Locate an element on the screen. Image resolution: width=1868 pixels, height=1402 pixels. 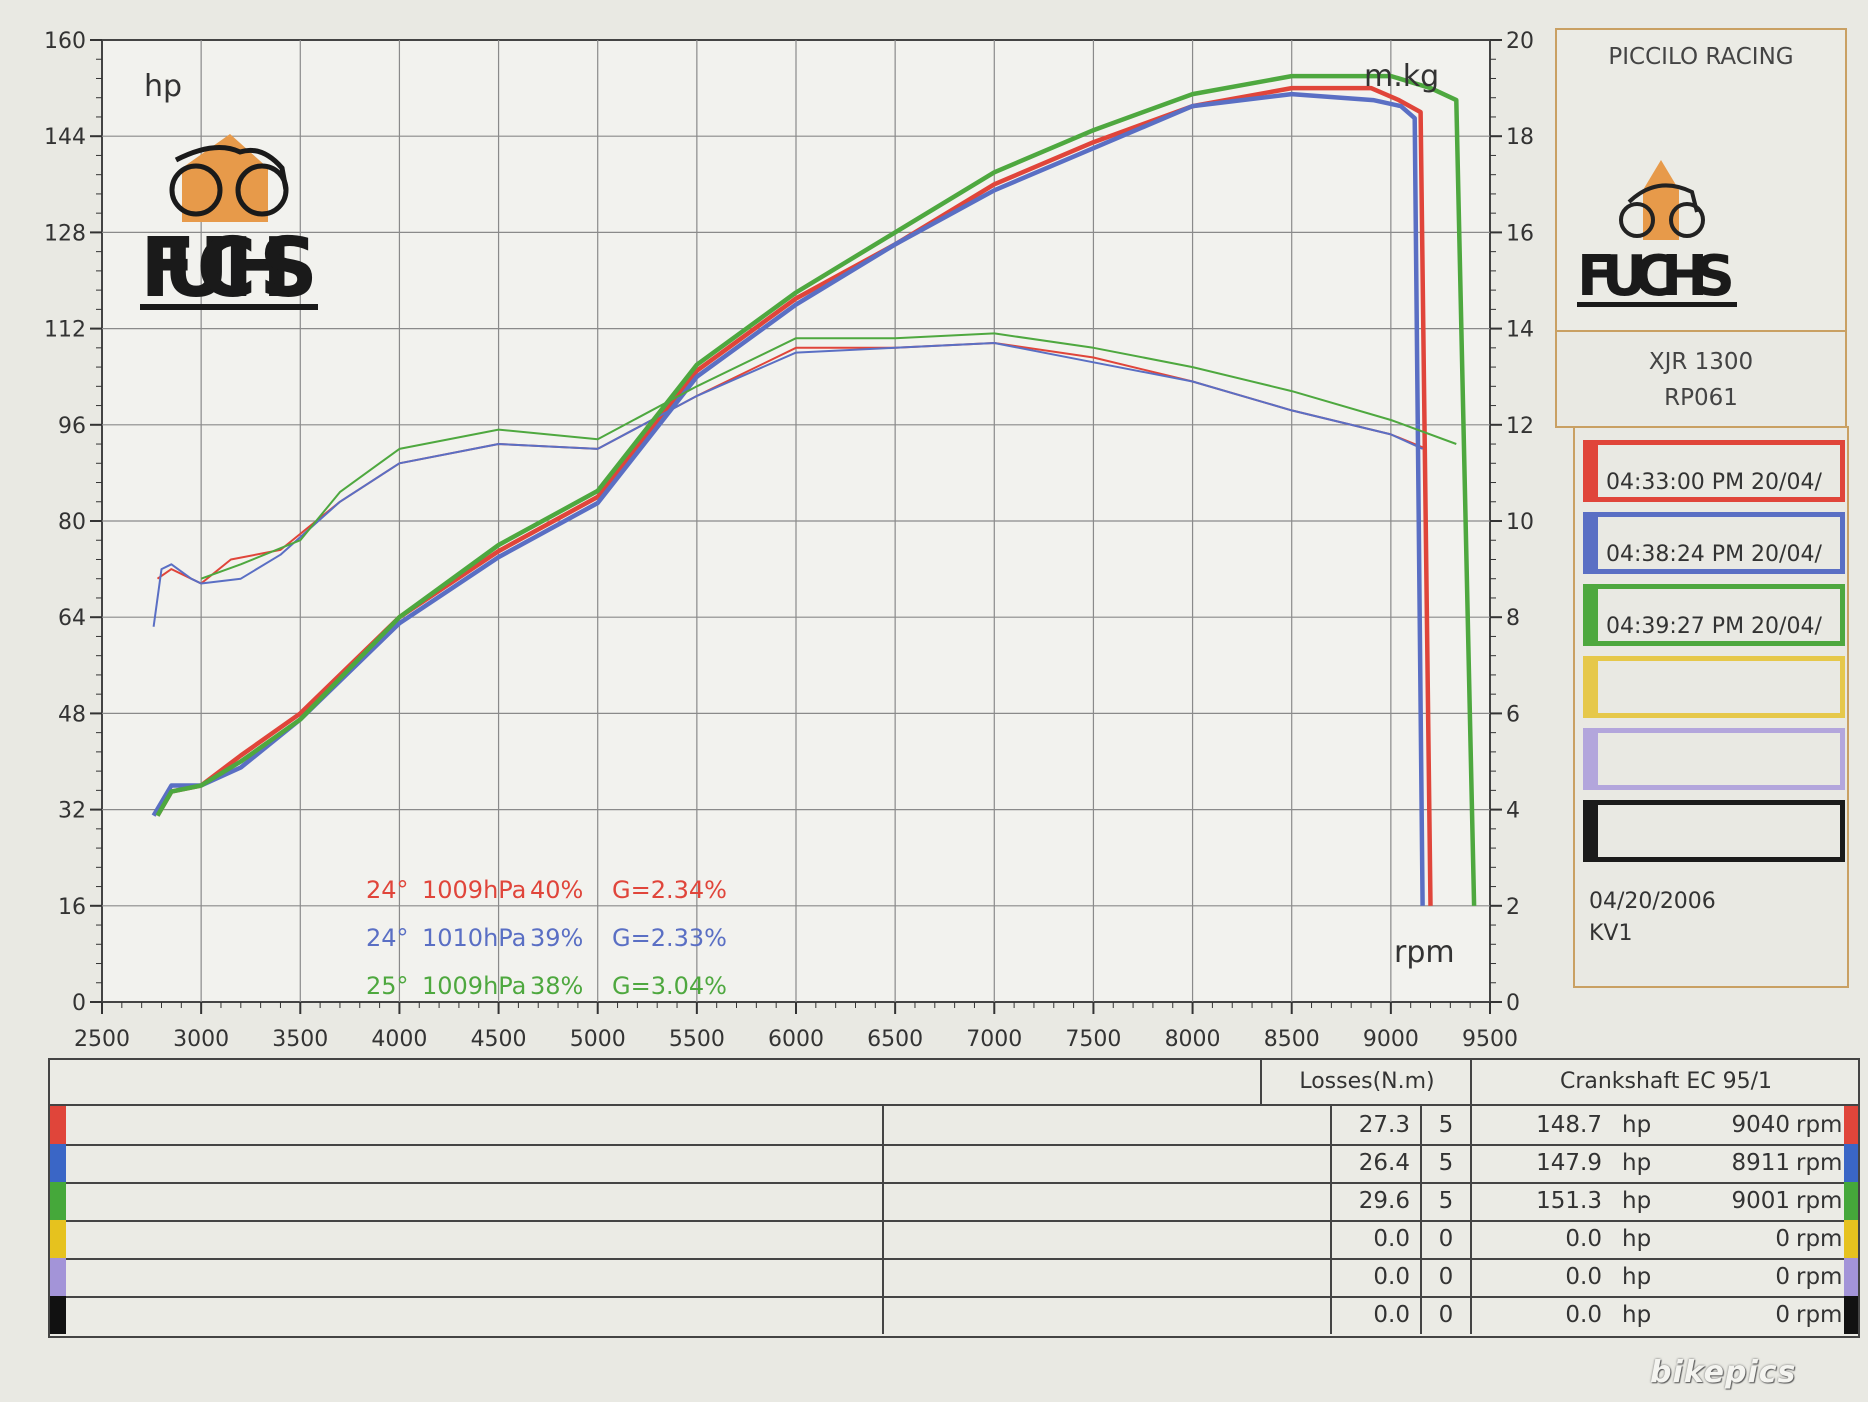
y2-tick-label: 2 is located at coordinates (1513, 907).